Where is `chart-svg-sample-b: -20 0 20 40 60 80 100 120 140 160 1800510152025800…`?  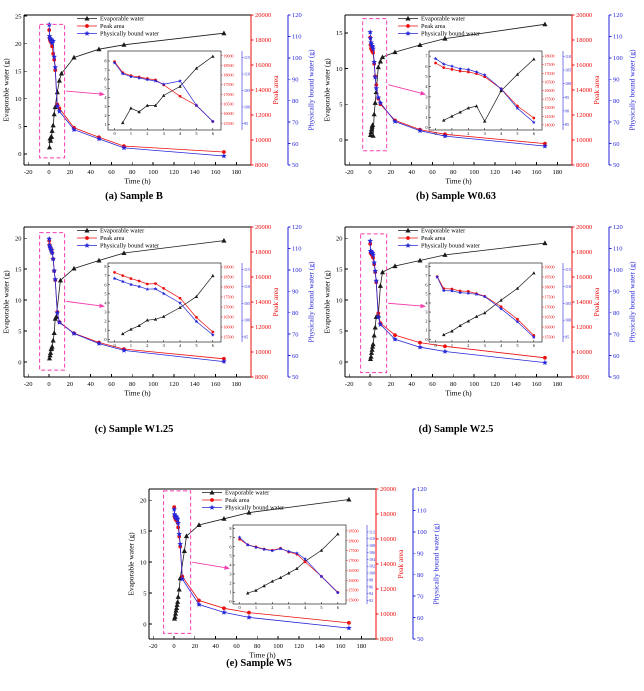
chart-svg-sample-b: -20 0 20 40 60 80 100 120 140 160 1800510152025800… is located at coordinates (159, 98).